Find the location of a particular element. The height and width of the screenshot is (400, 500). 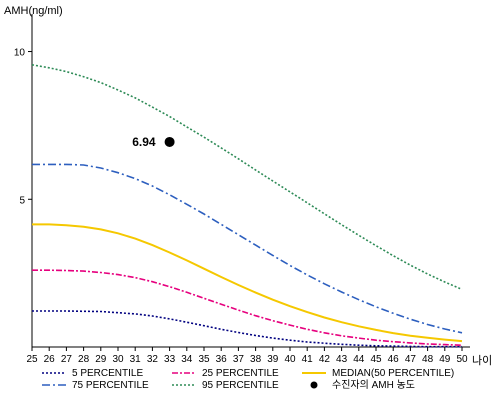

x-tick-label: 37 is located at coordinates (239, 359).